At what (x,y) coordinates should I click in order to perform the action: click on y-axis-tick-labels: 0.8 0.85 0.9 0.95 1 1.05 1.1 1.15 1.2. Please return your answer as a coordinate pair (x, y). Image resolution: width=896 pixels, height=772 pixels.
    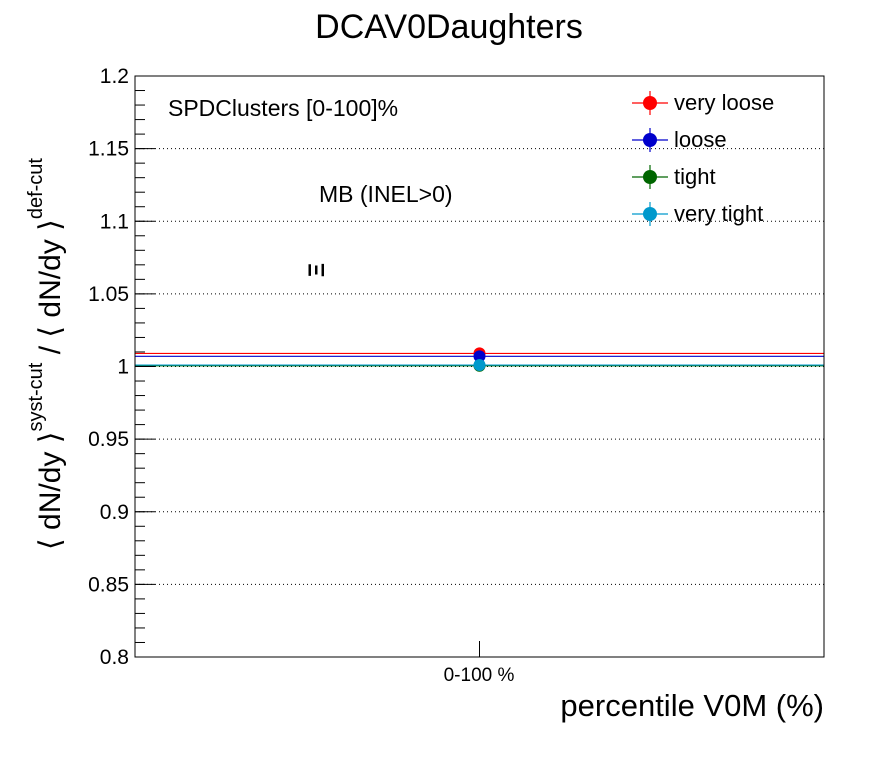
    Looking at the image, I should click on (108, 367).